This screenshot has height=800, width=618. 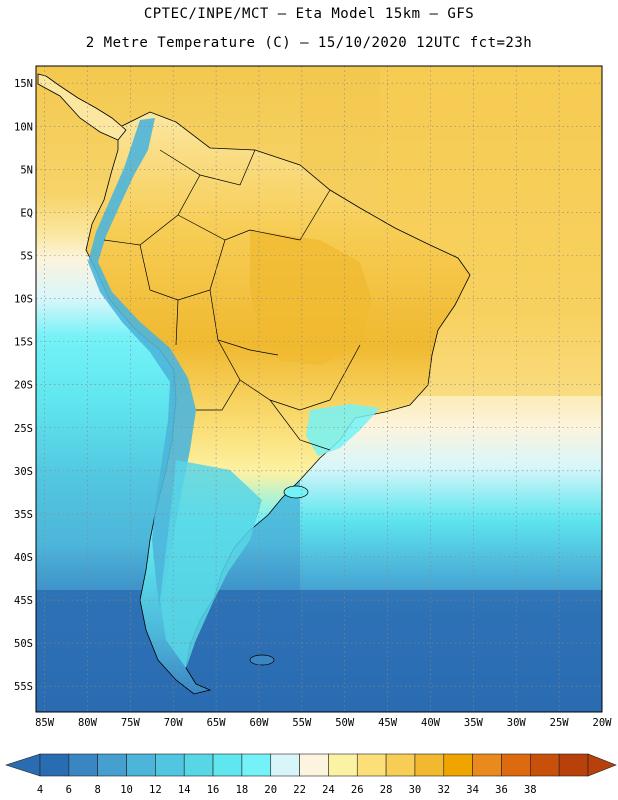 What do you see at coordinates (343, 430) in the screenshot?
I see `southeast-cool-patch` at bounding box center [343, 430].